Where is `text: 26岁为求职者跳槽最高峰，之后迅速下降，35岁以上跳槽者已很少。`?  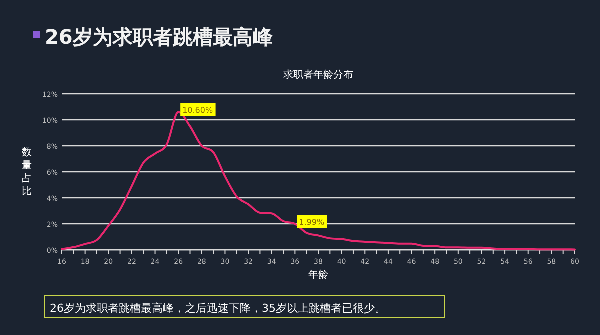 text: 26岁为求职者跳槽最高峰，之后迅速下降，35岁以上跳槽者已很少。 is located at coordinates (218, 308).